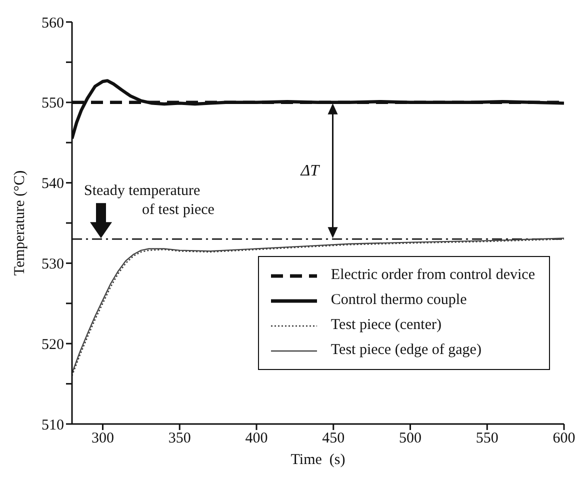  What do you see at coordinates (333, 438) in the screenshot?
I see `x-tick-label: 450` at bounding box center [333, 438].